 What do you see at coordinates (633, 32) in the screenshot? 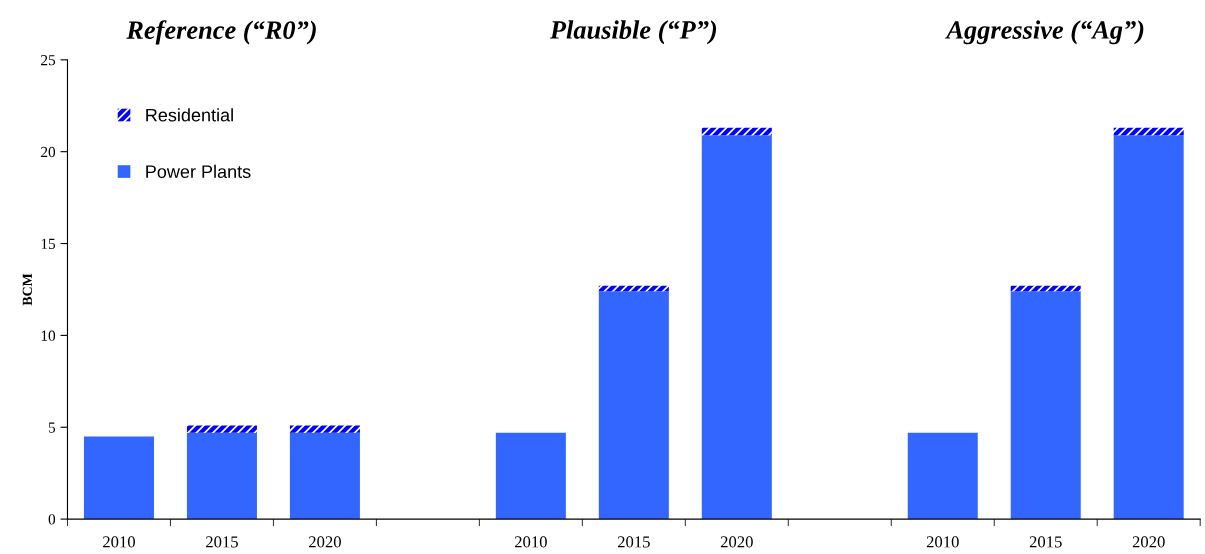
I see `text: Plausible (“P”)` at bounding box center [633, 32].